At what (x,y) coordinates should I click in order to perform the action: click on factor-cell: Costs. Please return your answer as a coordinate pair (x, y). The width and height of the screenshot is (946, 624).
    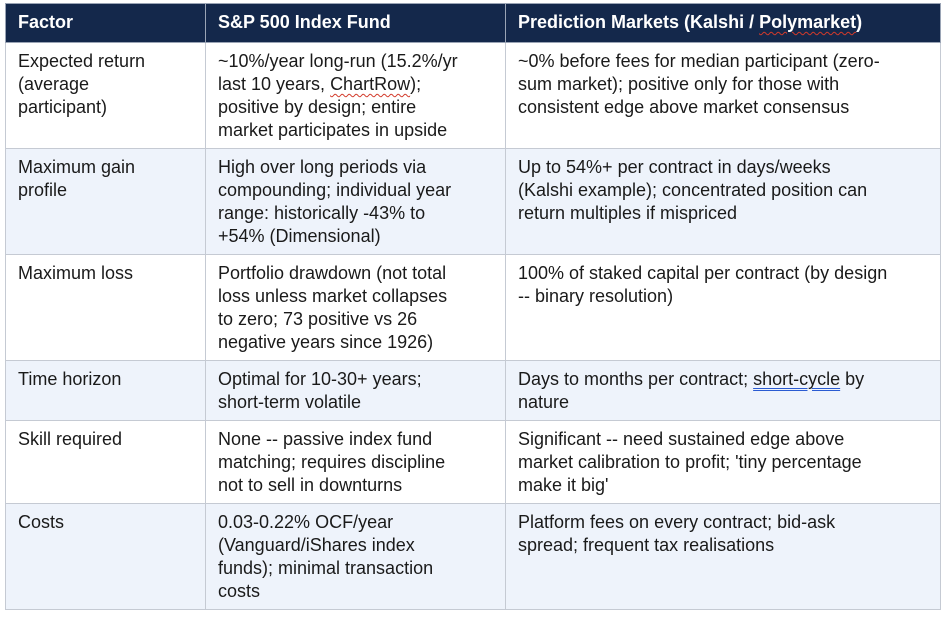
    Looking at the image, I should click on (105, 556).